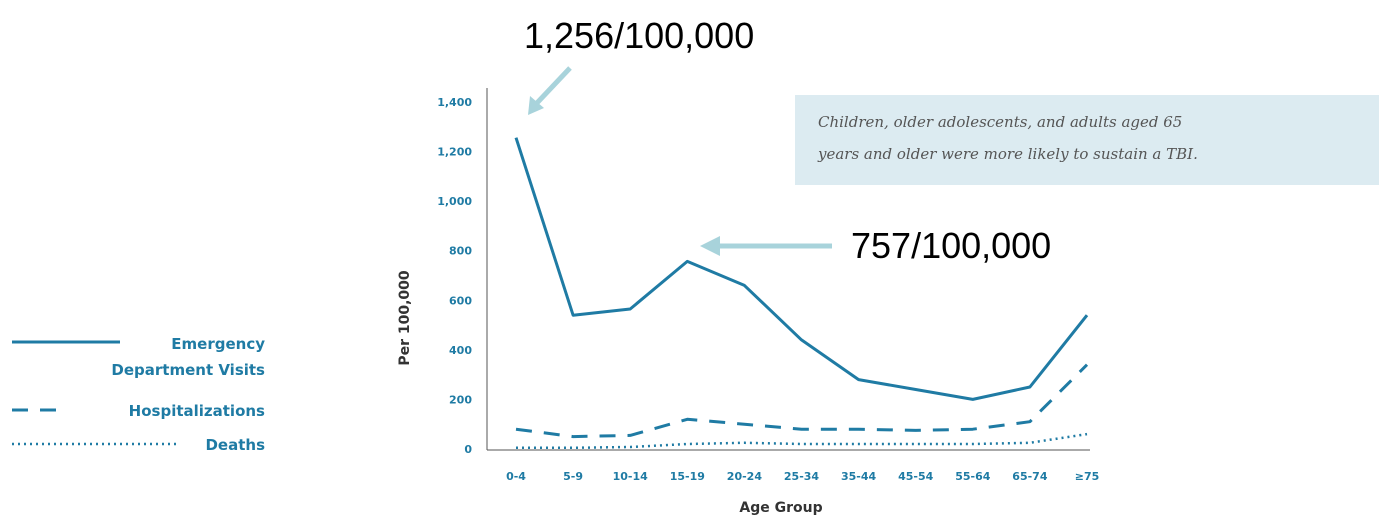  Describe the element at coordinates (1087, 476) in the screenshot. I see `x-tick-label: ≥75` at that location.